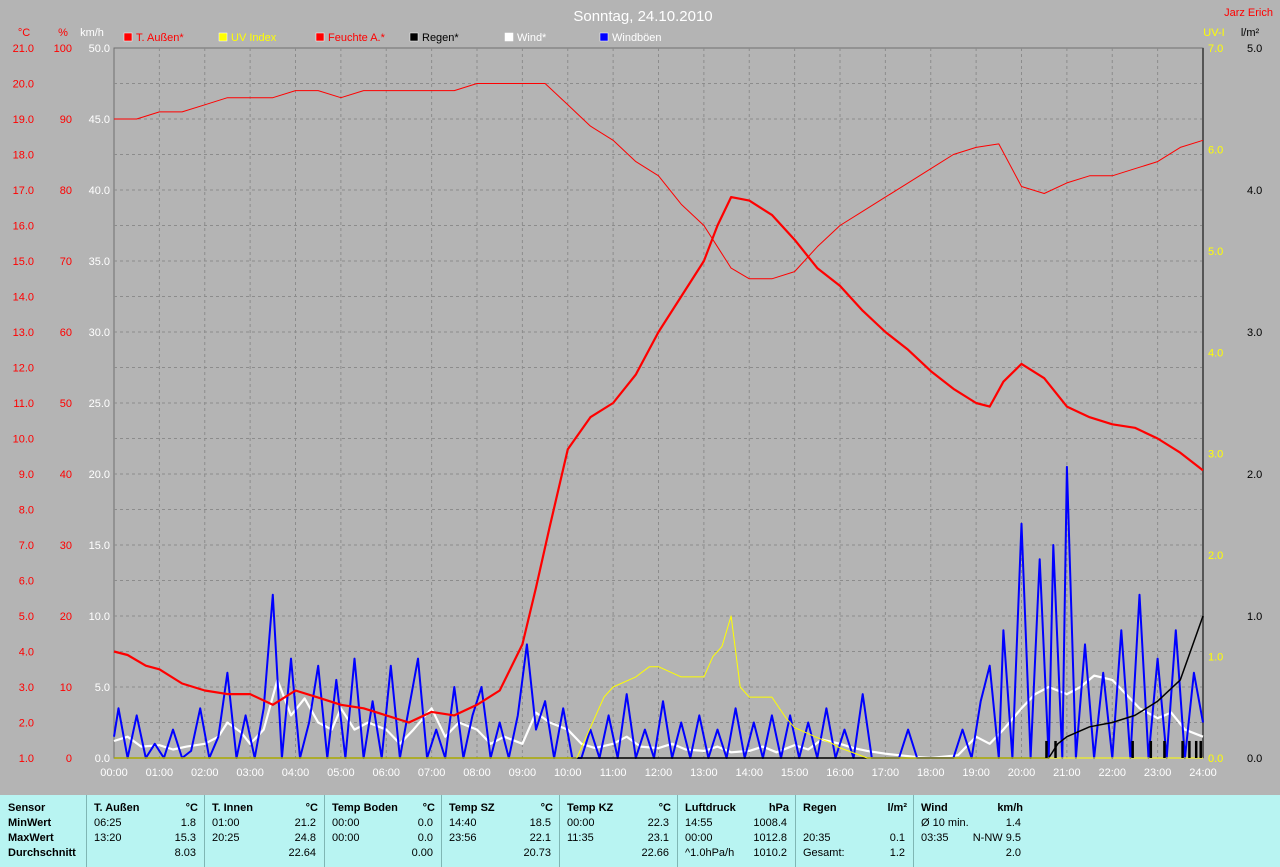 The width and height of the screenshot is (1280, 867). What do you see at coordinates (824, 853) in the screenshot?
I see `stats-time-cell: Gesamt:` at bounding box center [824, 853].